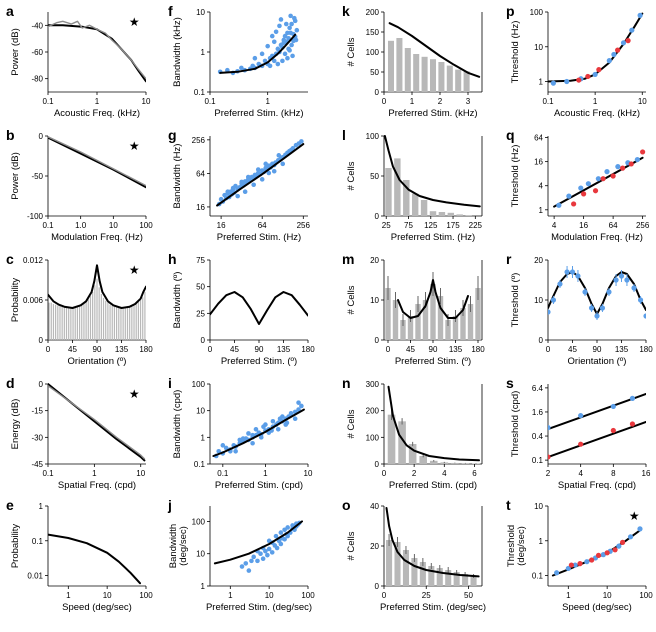 The image size is (656, 632). Describe the element at coordinates (15, 52) in the screenshot. I see `y-axis-label: Power (dB)` at that location.